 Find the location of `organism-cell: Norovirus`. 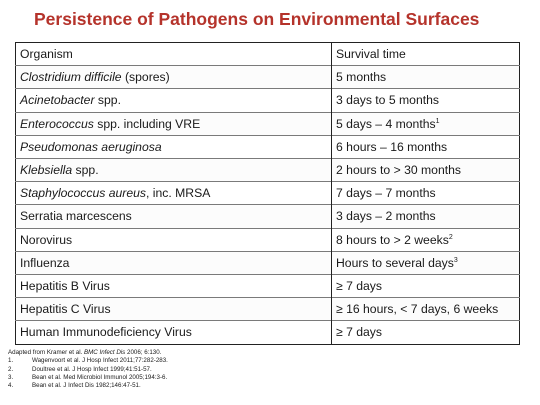

organism-cell: Norovirus is located at coordinates (173, 239).